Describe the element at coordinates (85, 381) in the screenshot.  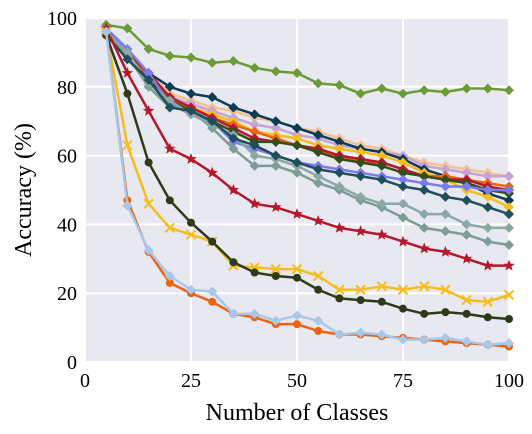
I see `x-tick-label: 0` at that location.